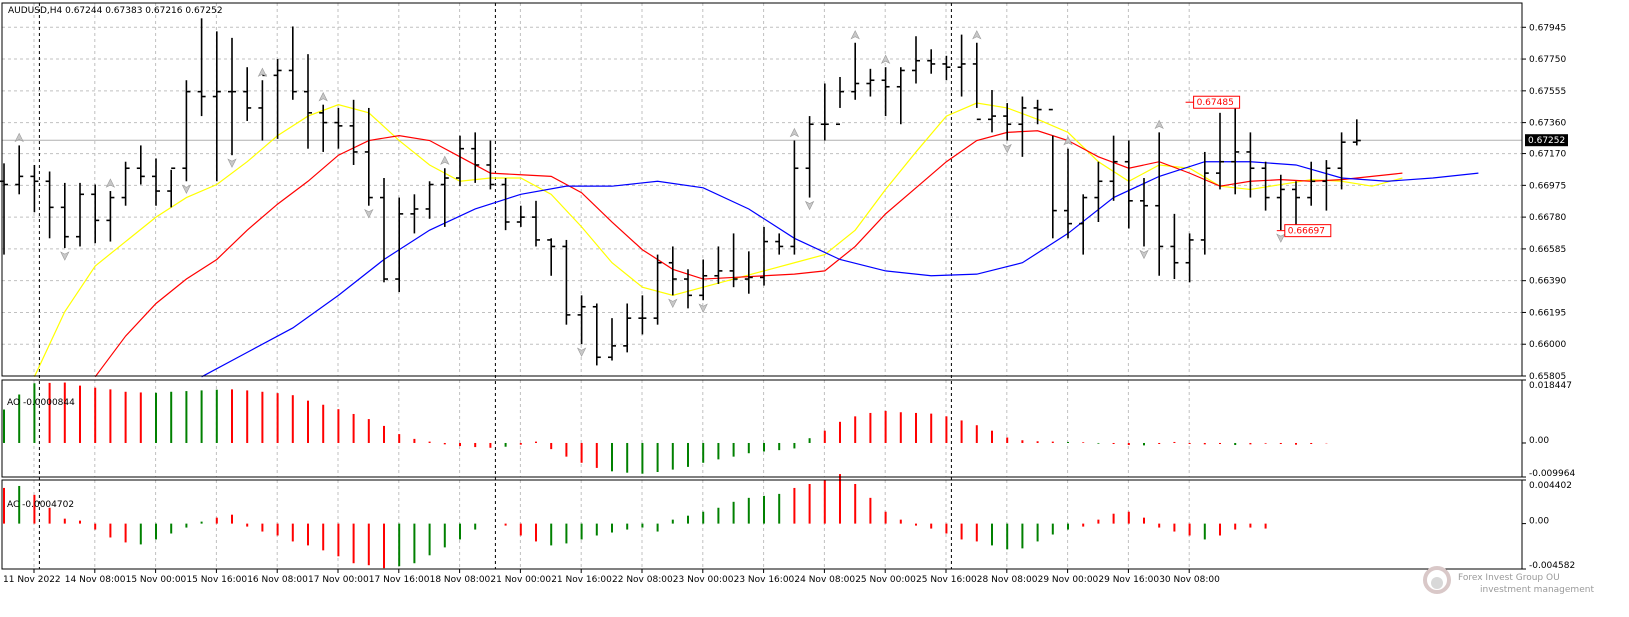  Describe the element at coordinates (460, 580) in the screenshot. I see `time-tick-label: 18 Nov 08:00` at that location.